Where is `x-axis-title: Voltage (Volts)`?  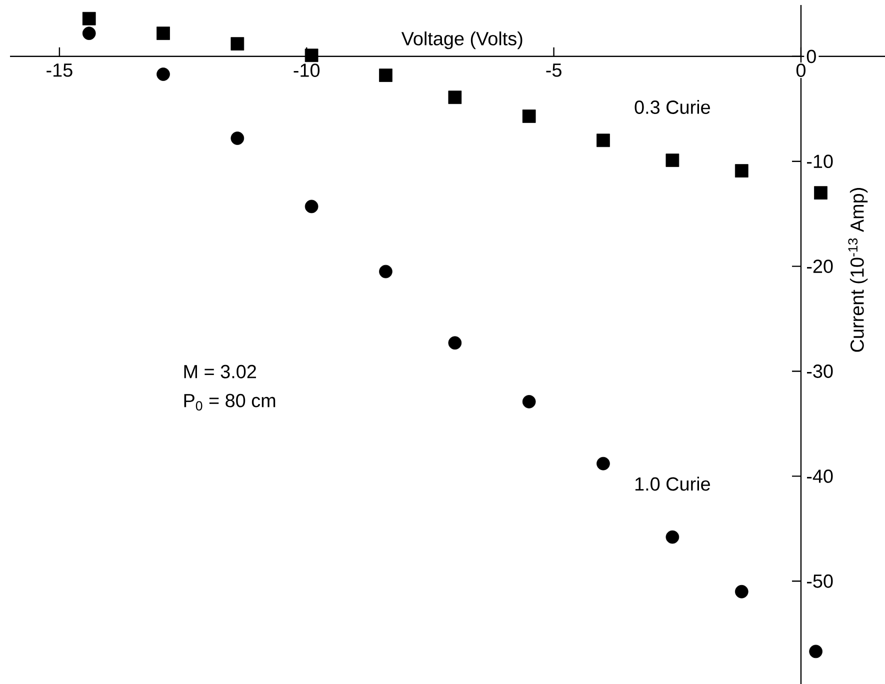
x-axis-title: Voltage (Volts) is located at coordinates (461, 40).